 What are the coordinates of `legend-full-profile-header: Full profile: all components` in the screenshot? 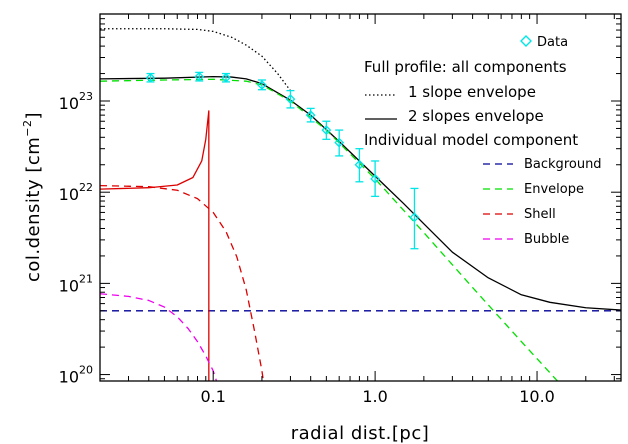 It's located at (465, 67).